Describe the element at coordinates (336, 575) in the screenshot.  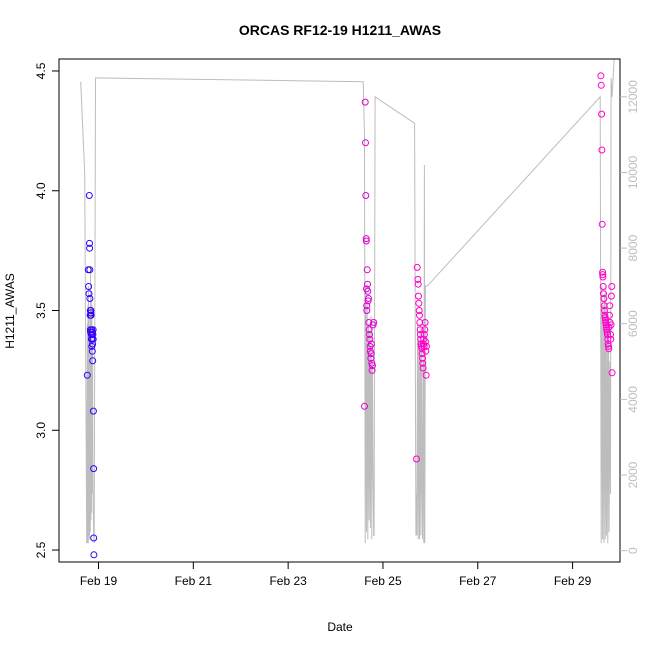
I see `x-axis: Feb 19 Feb 21 Feb 23 Feb 25 Feb 27 Feb 29` at that location.